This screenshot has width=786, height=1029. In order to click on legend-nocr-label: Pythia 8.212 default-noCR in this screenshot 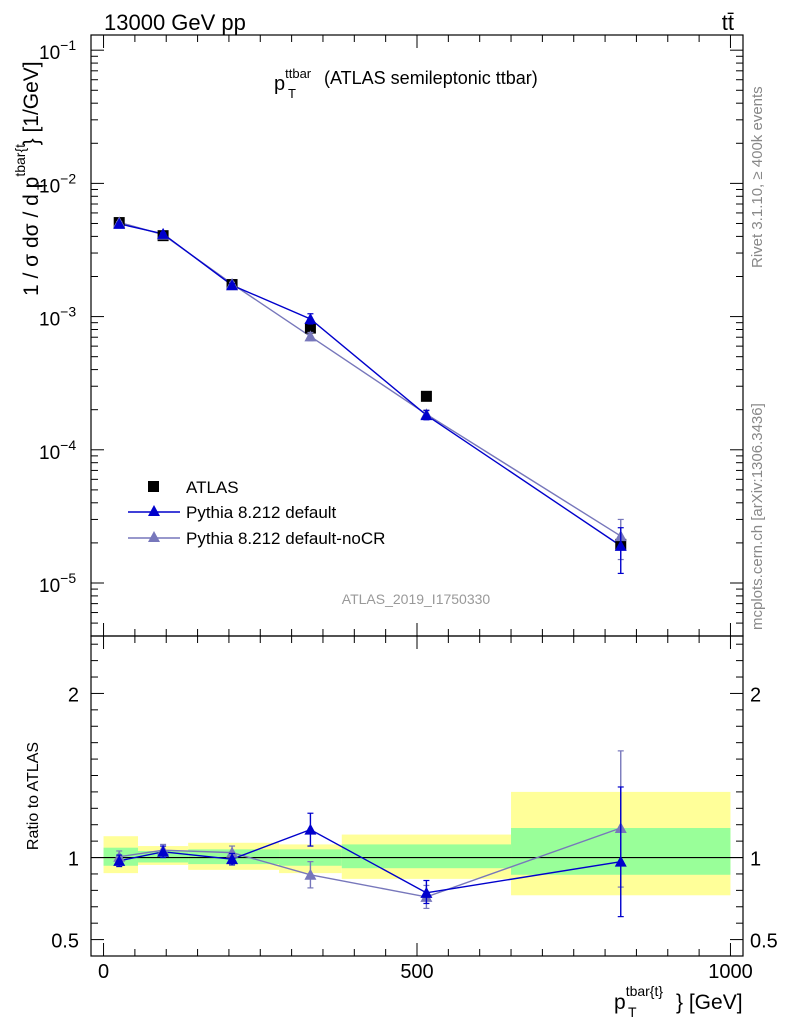, I will do `click(285, 538)`.